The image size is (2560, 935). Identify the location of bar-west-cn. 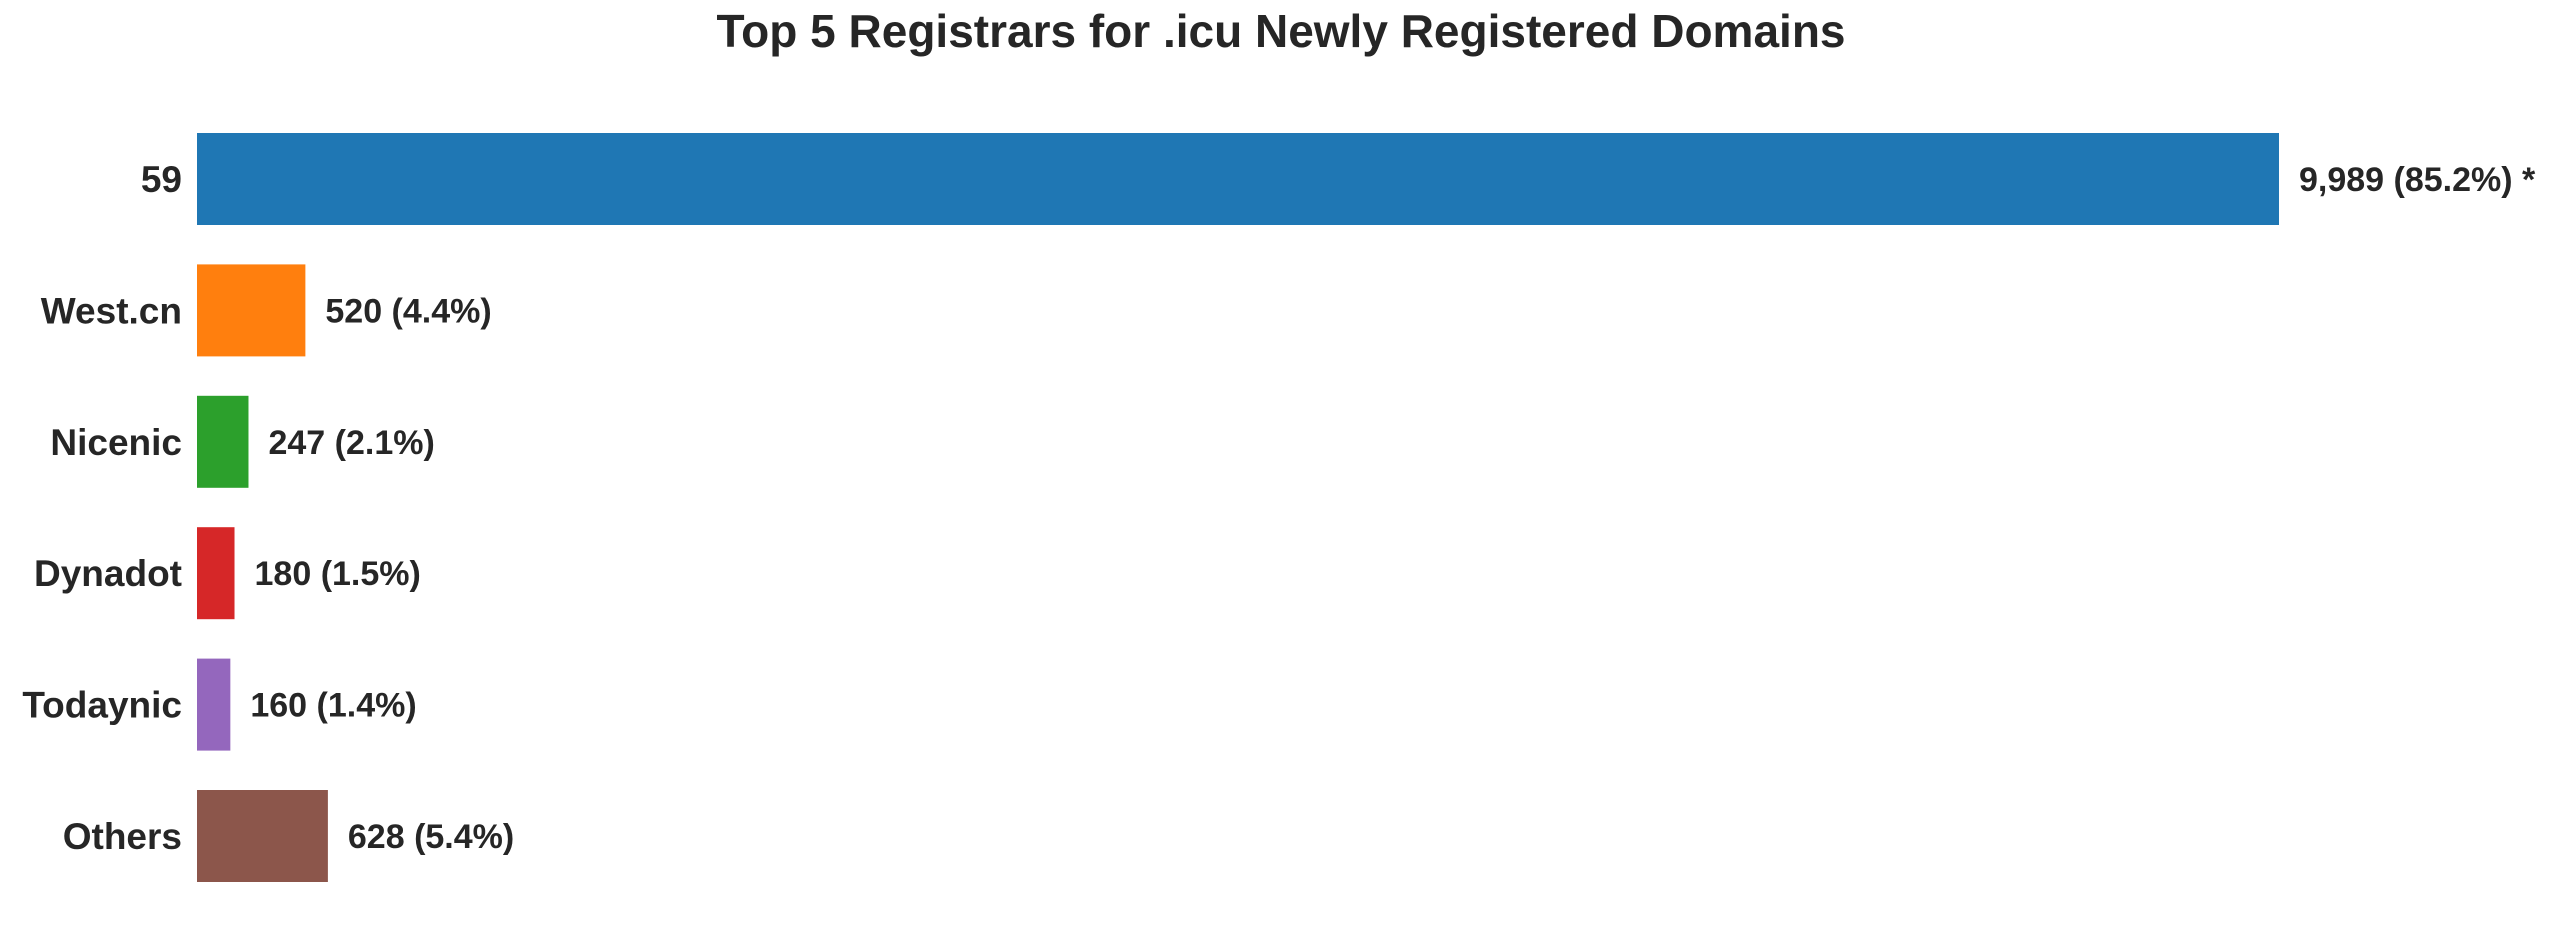
(251, 310).